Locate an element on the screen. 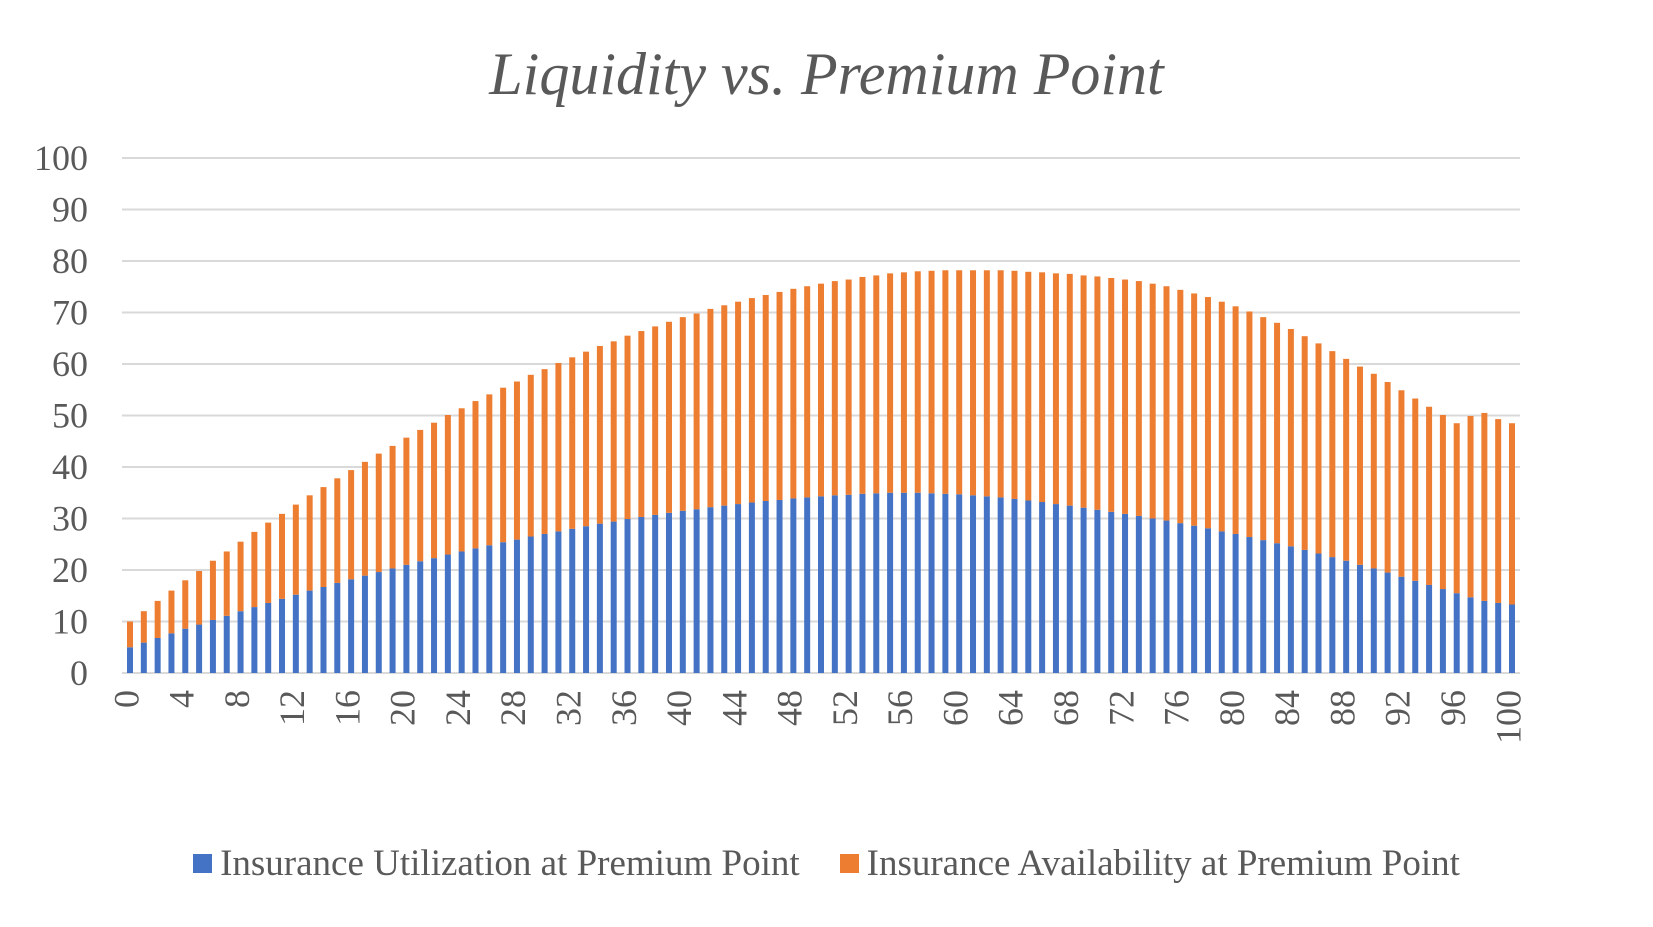  x-tick-label: 48 is located at coordinates (790, 708).